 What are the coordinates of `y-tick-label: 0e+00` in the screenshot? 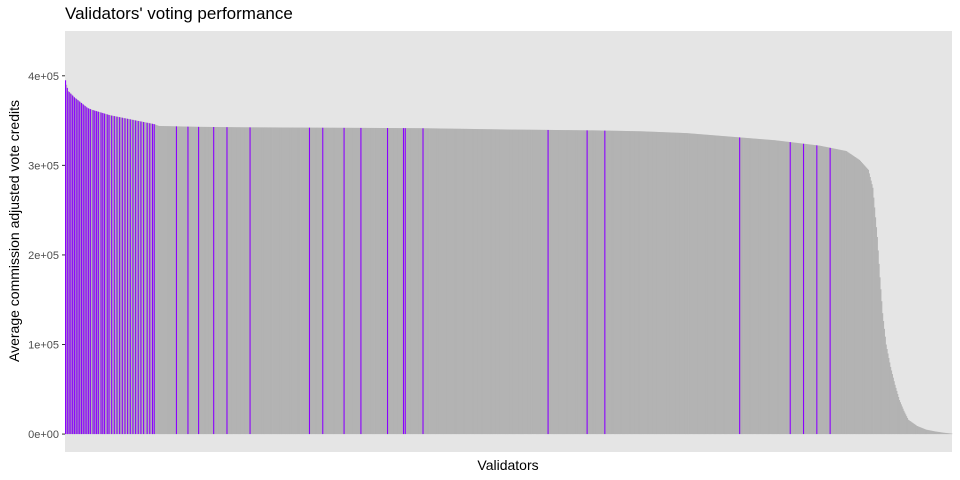 It's located at (43, 435).